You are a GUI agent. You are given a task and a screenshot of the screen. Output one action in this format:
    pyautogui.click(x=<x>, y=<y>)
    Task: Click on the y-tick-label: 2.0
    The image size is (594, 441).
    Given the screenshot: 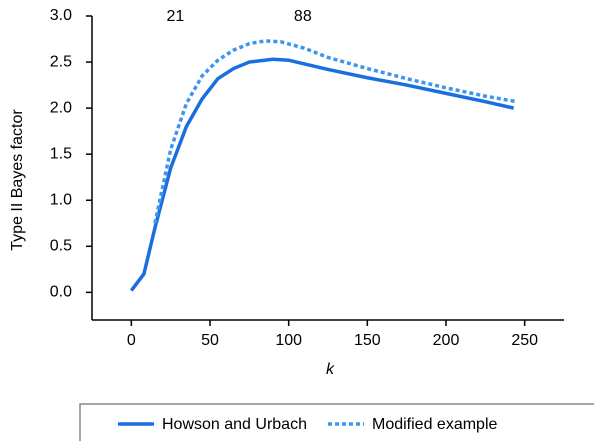 What is the action you would take?
    pyautogui.click(x=61, y=107)
    